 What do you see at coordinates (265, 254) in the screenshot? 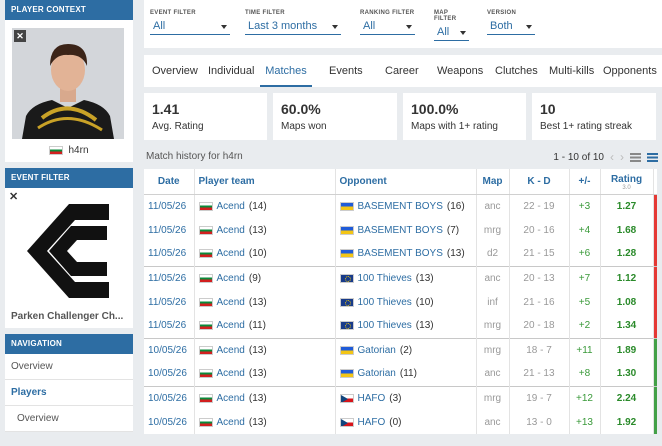
I see `player-team-cell: Acend (10)` at bounding box center [265, 254].